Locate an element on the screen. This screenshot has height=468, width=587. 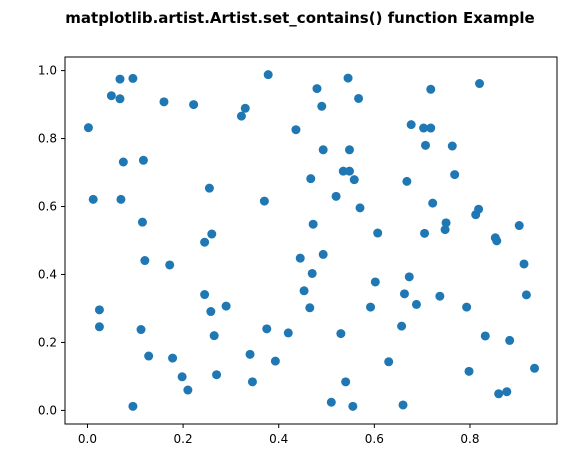
x-tick-label: 0.8 is located at coordinates (469, 439).